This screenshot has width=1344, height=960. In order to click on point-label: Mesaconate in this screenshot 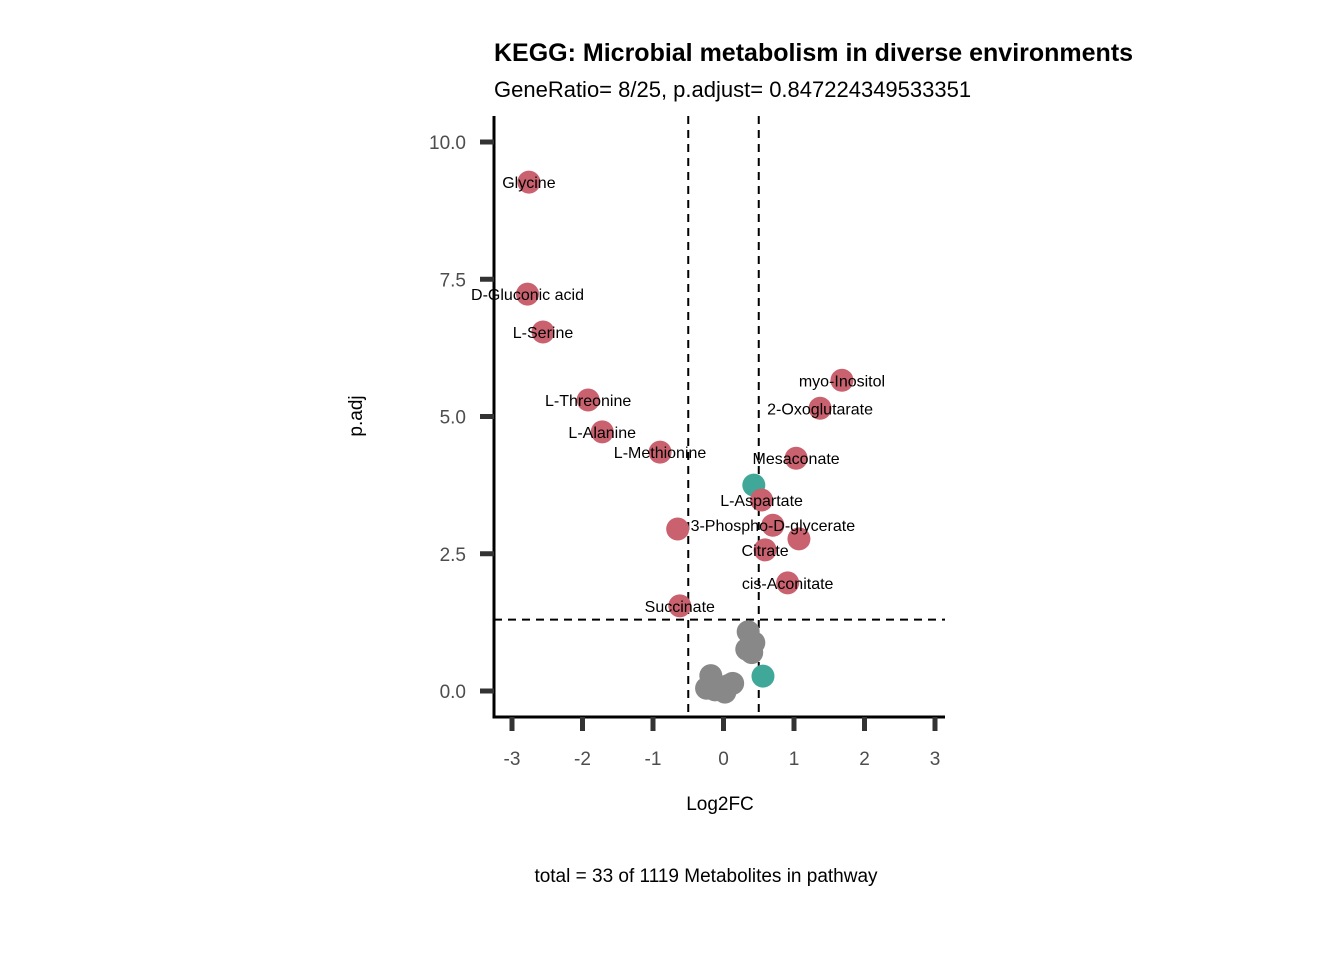, I will do `click(796, 459)`.